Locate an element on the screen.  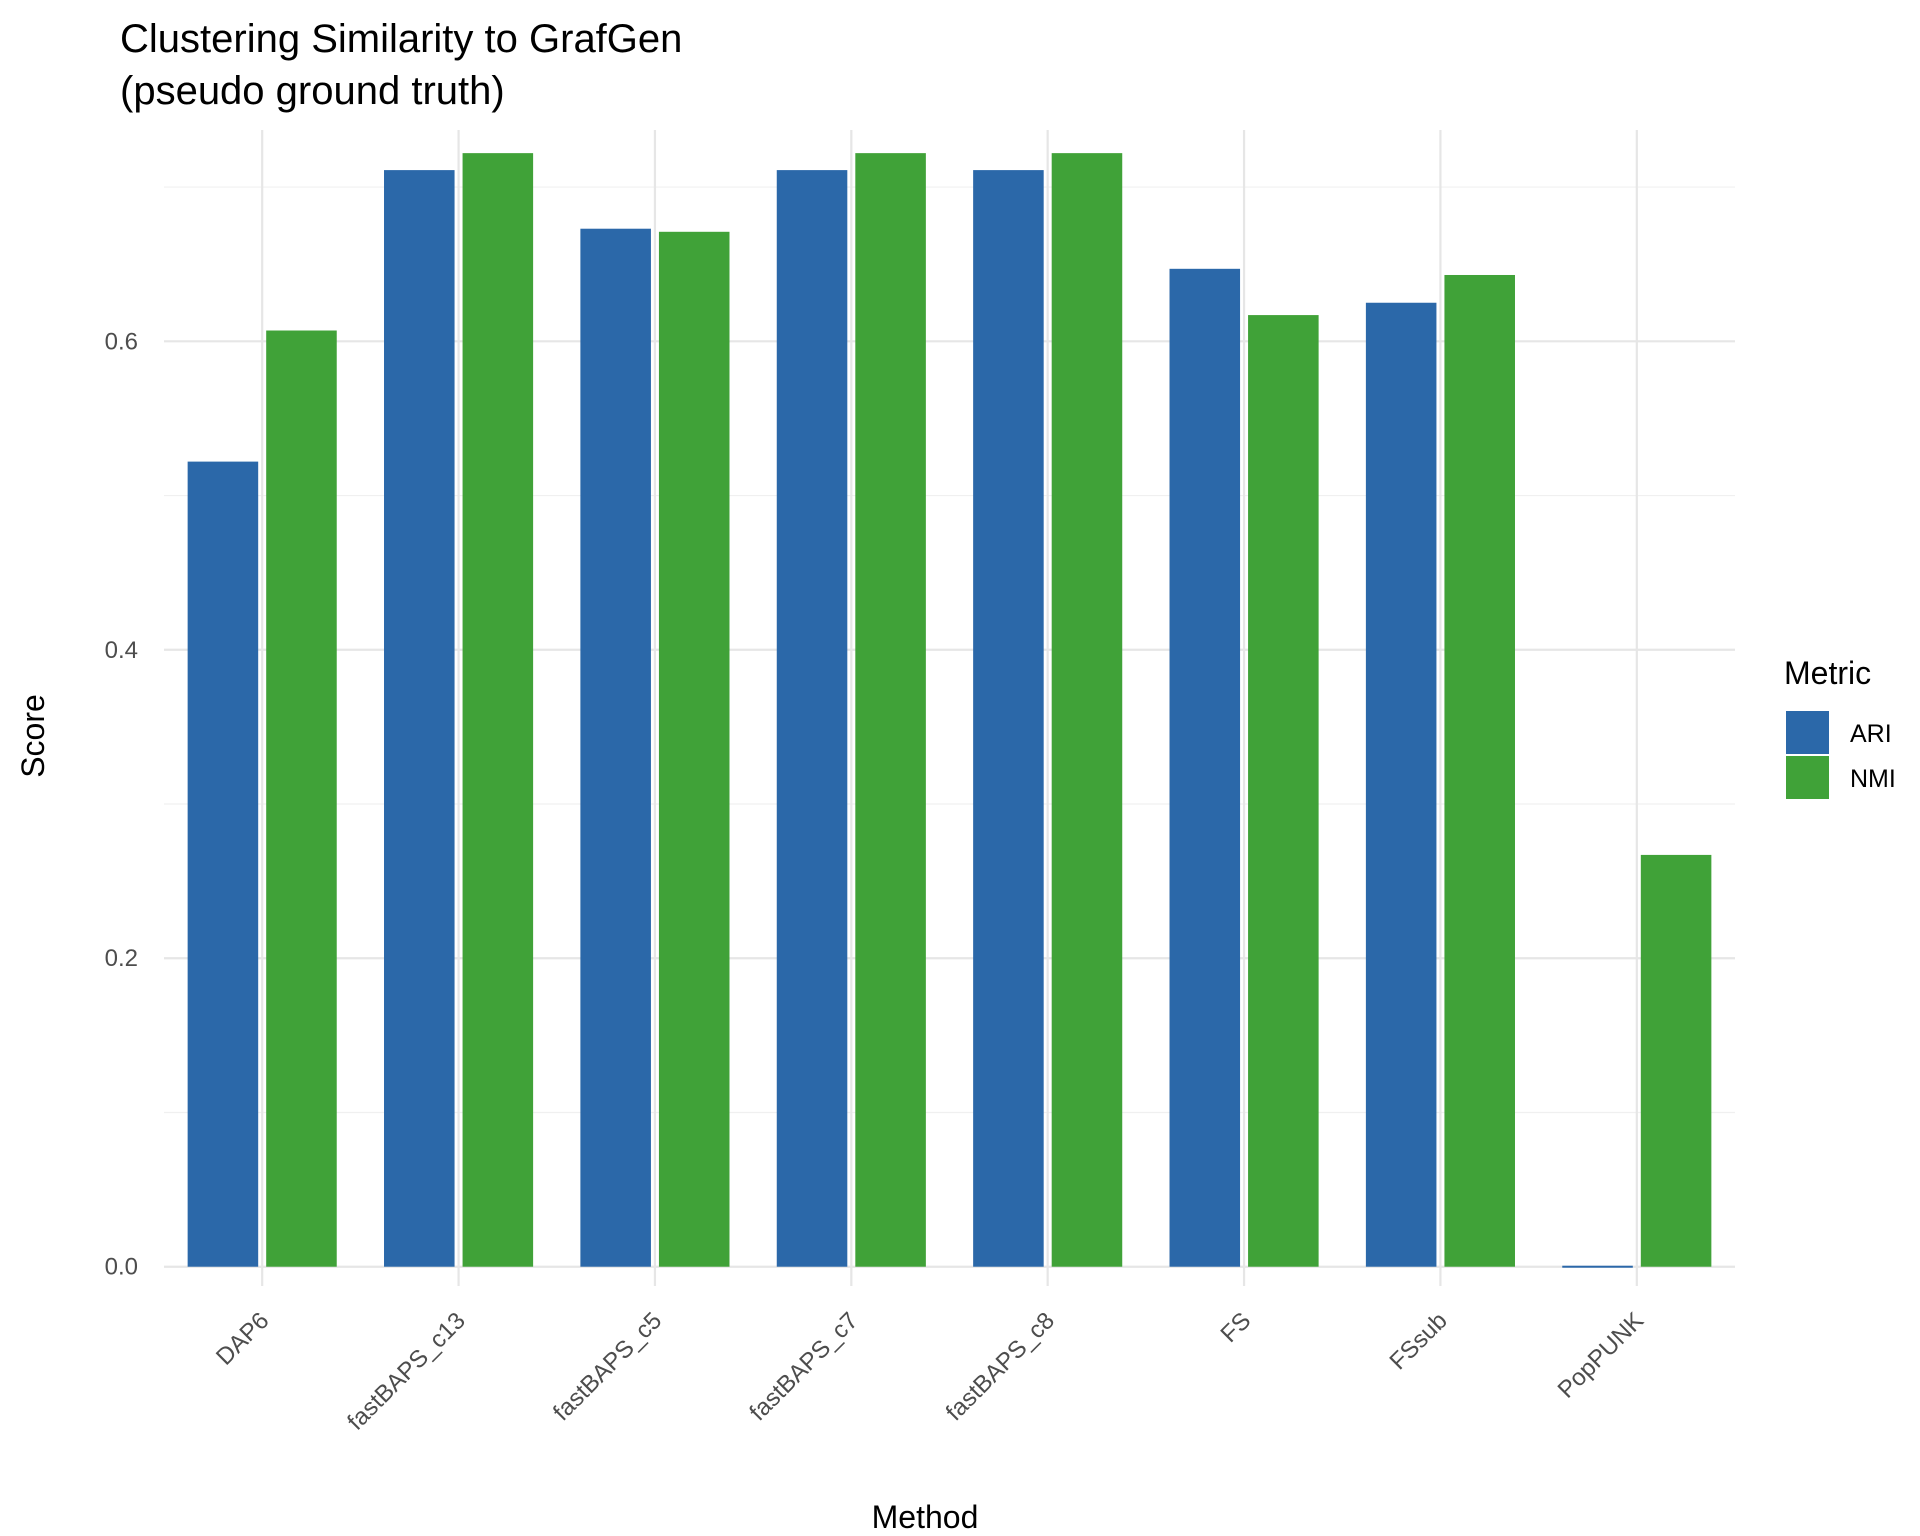
bar-nmi-fastbaps-c13 is located at coordinates (498, 710).